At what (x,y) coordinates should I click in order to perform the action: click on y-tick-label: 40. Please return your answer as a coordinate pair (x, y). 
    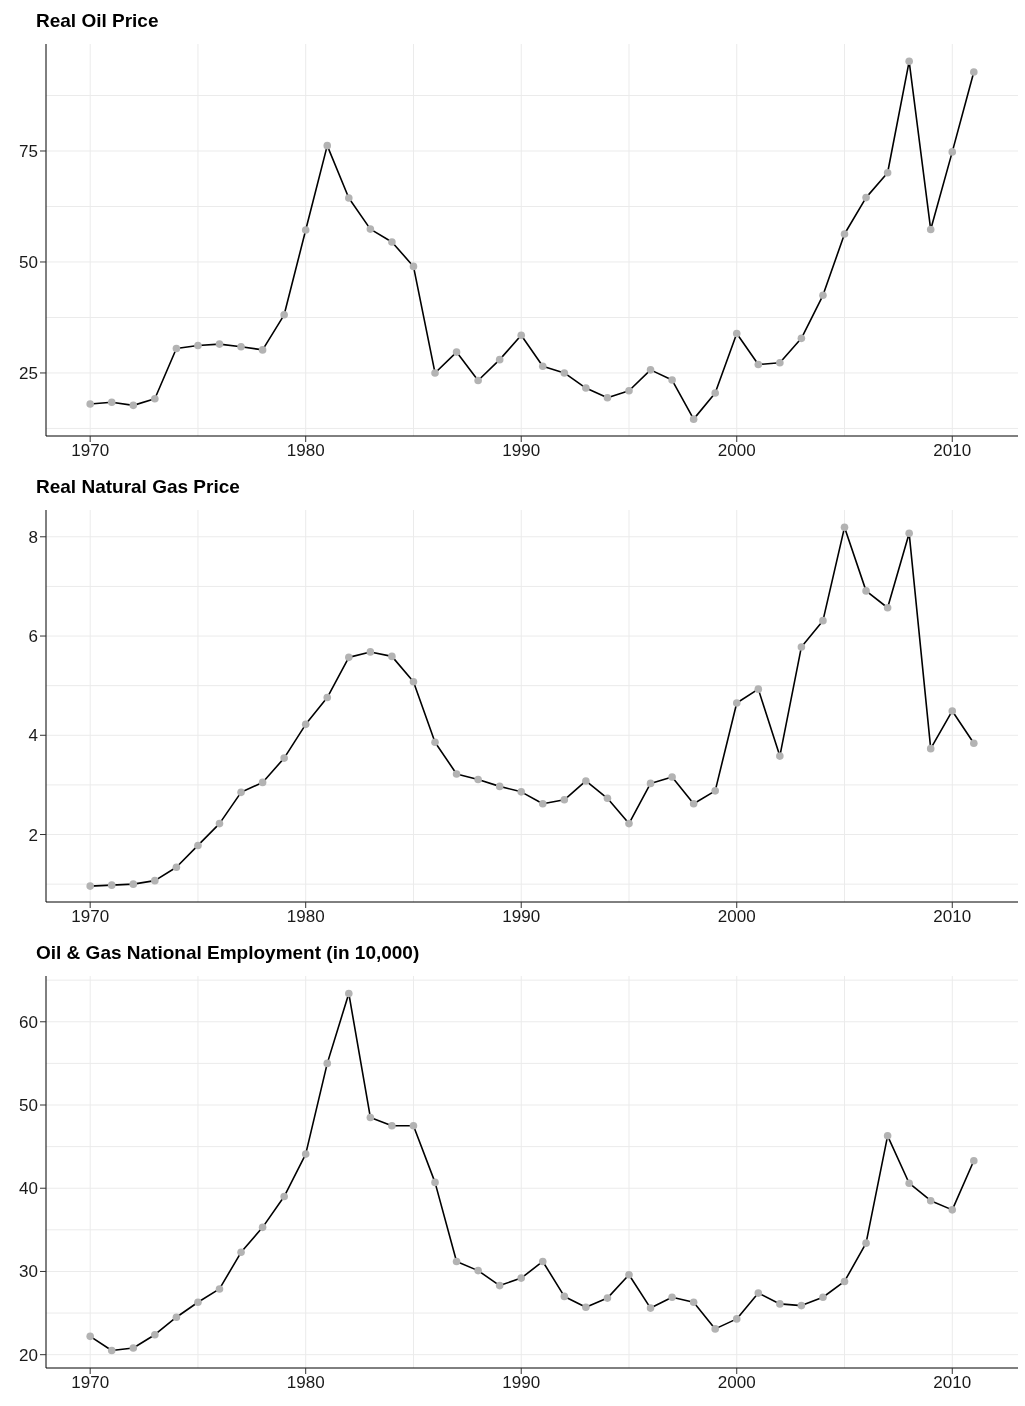
    Looking at the image, I should click on (28, 1189).